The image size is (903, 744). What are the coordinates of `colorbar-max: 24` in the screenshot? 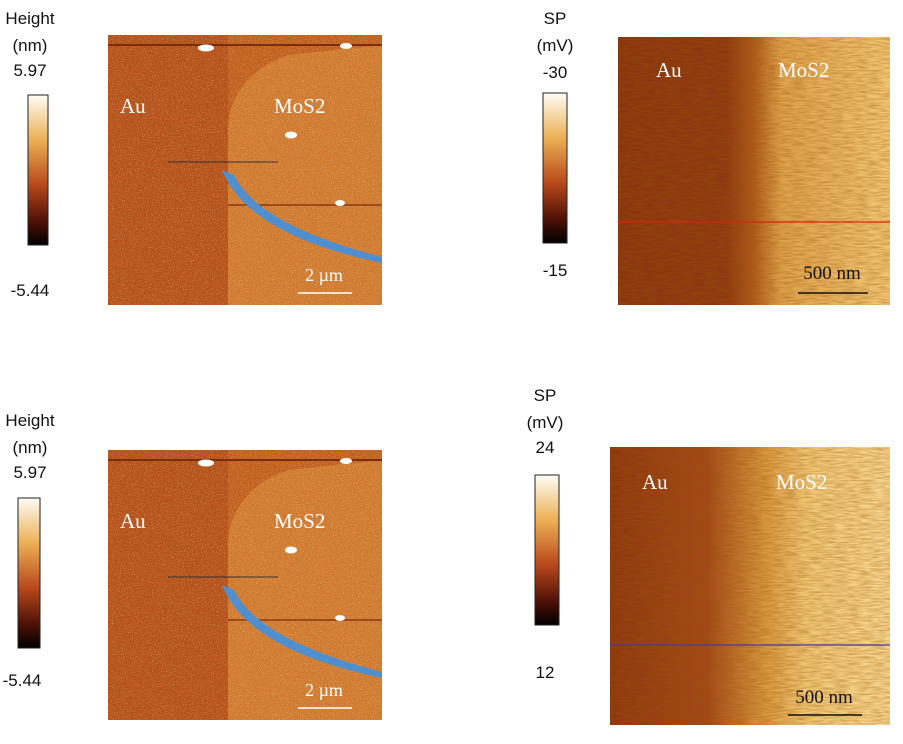 It's located at (545, 447).